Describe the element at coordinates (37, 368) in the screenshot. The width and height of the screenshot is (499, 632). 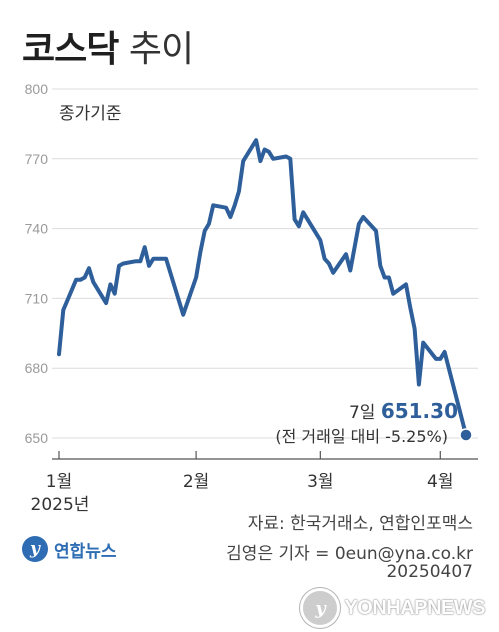
I see `y-tick-label: 680` at that location.